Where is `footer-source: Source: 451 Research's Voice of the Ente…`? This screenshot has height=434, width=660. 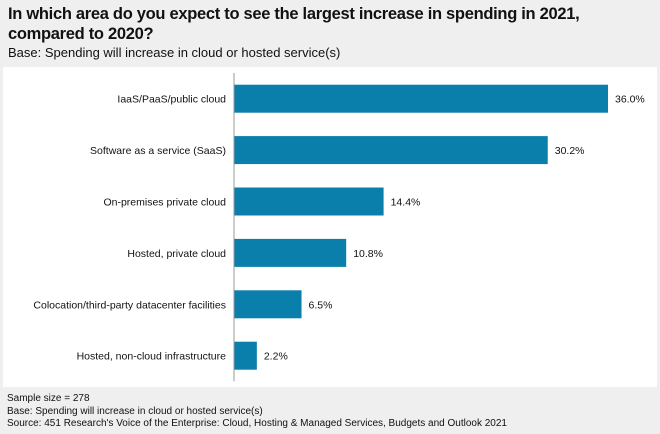
footer-source: Source: 451 Research's Voice of the Ente… is located at coordinates (257, 423).